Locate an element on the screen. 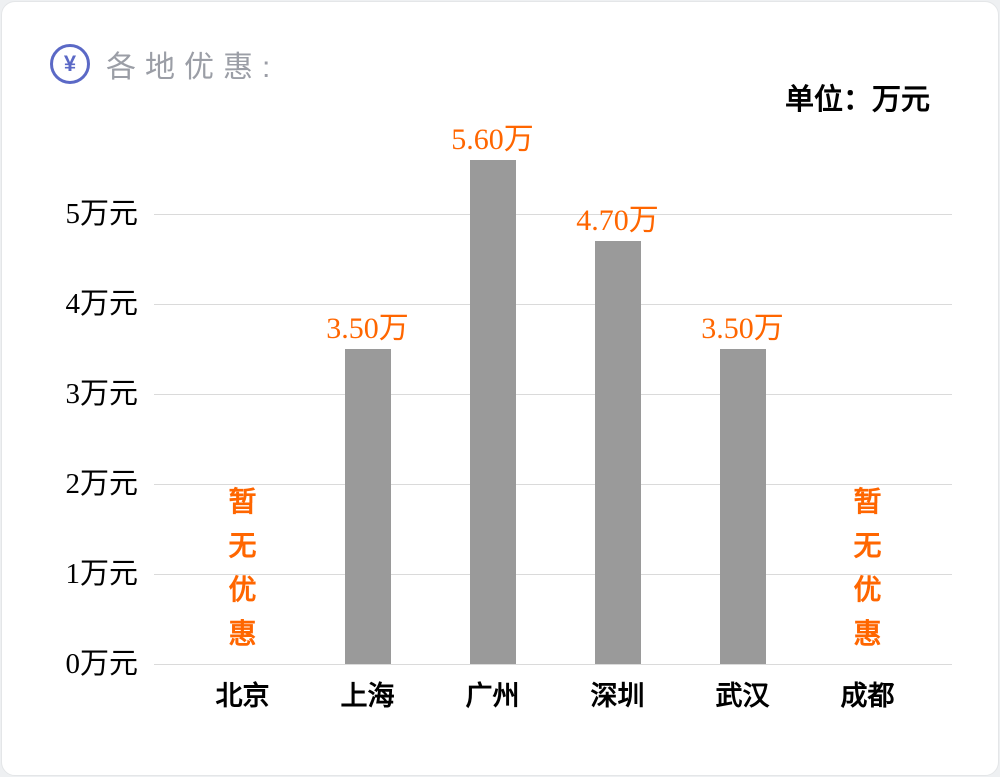  y-axis-label: 5万元 is located at coordinates (101, 214).